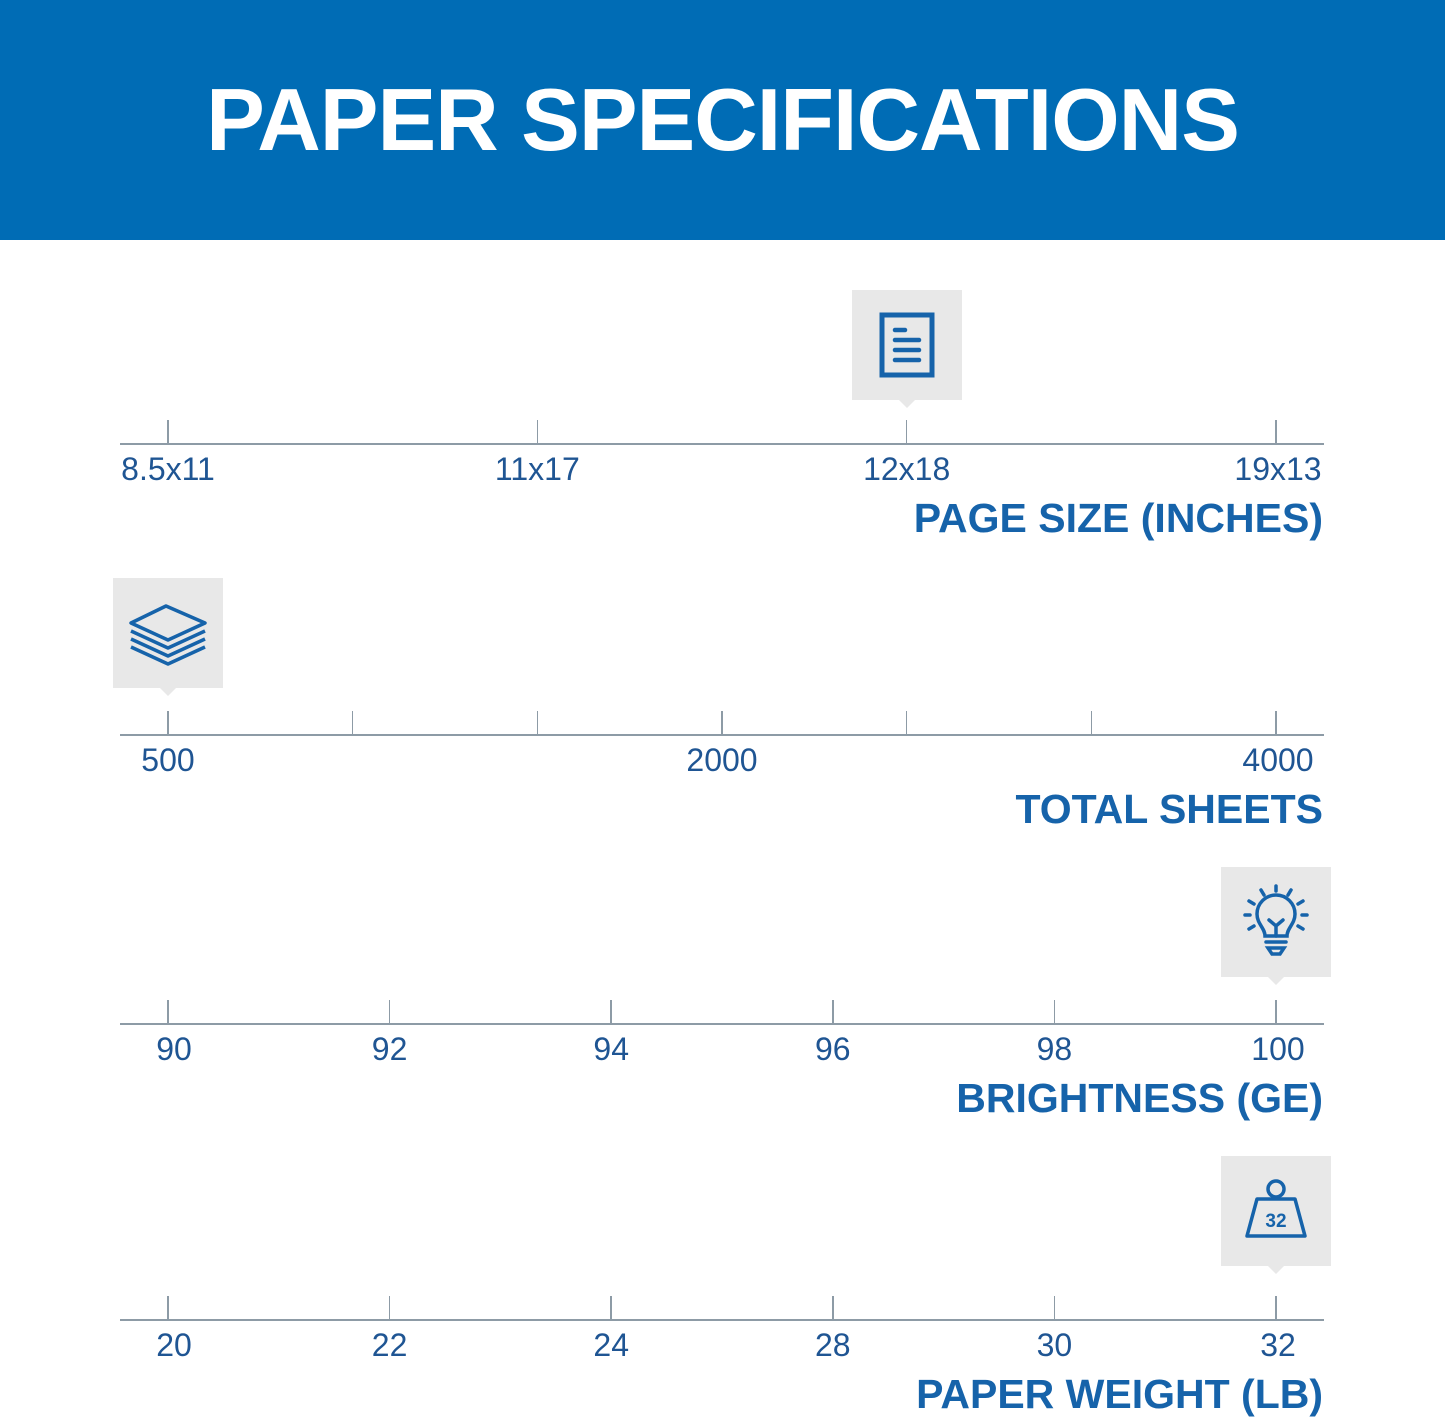 This screenshot has width=1445, height=1418. What do you see at coordinates (1118, 518) in the screenshot?
I see `scale-title: PAGE SIZE (INCHES)` at bounding box center [1118, 518].